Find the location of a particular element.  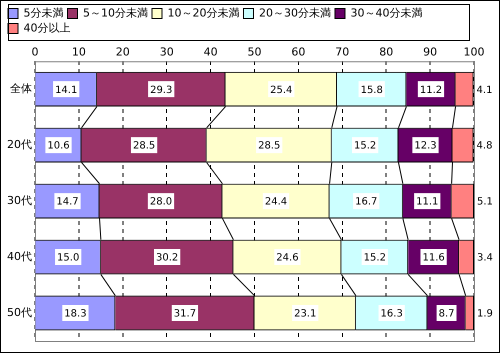

text: 16.3 is located at coordinates (391, 314).